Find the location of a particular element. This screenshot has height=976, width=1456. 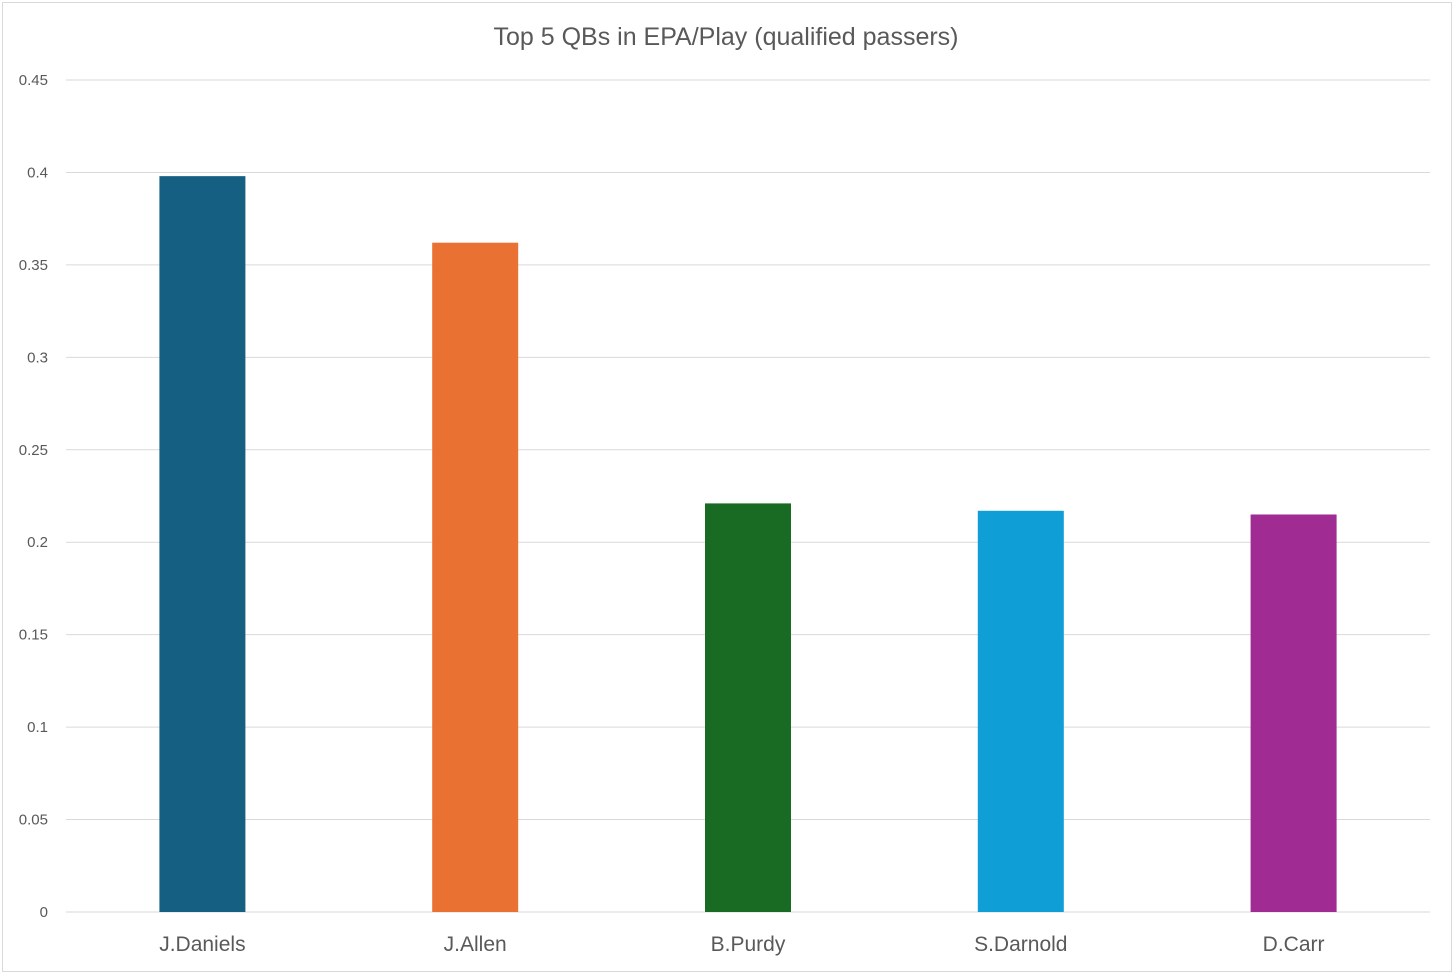

y-tick-label: 0 is located at coordinates (44, 912).